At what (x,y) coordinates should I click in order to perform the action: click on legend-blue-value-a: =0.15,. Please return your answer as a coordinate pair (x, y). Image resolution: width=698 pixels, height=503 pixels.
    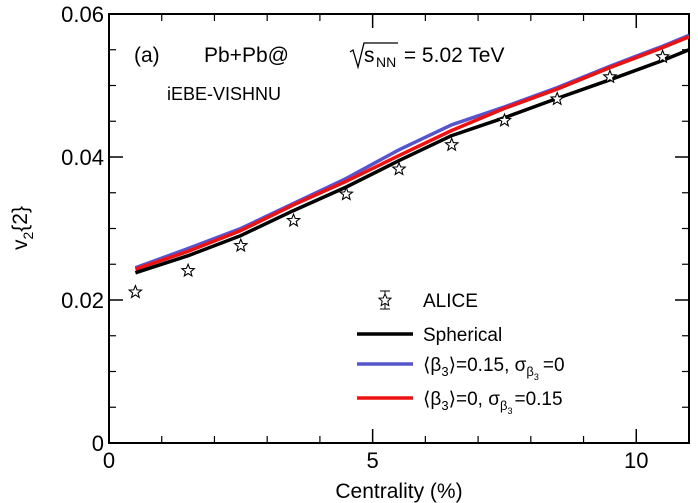
    Looking at the image, I should click on (485, 365).